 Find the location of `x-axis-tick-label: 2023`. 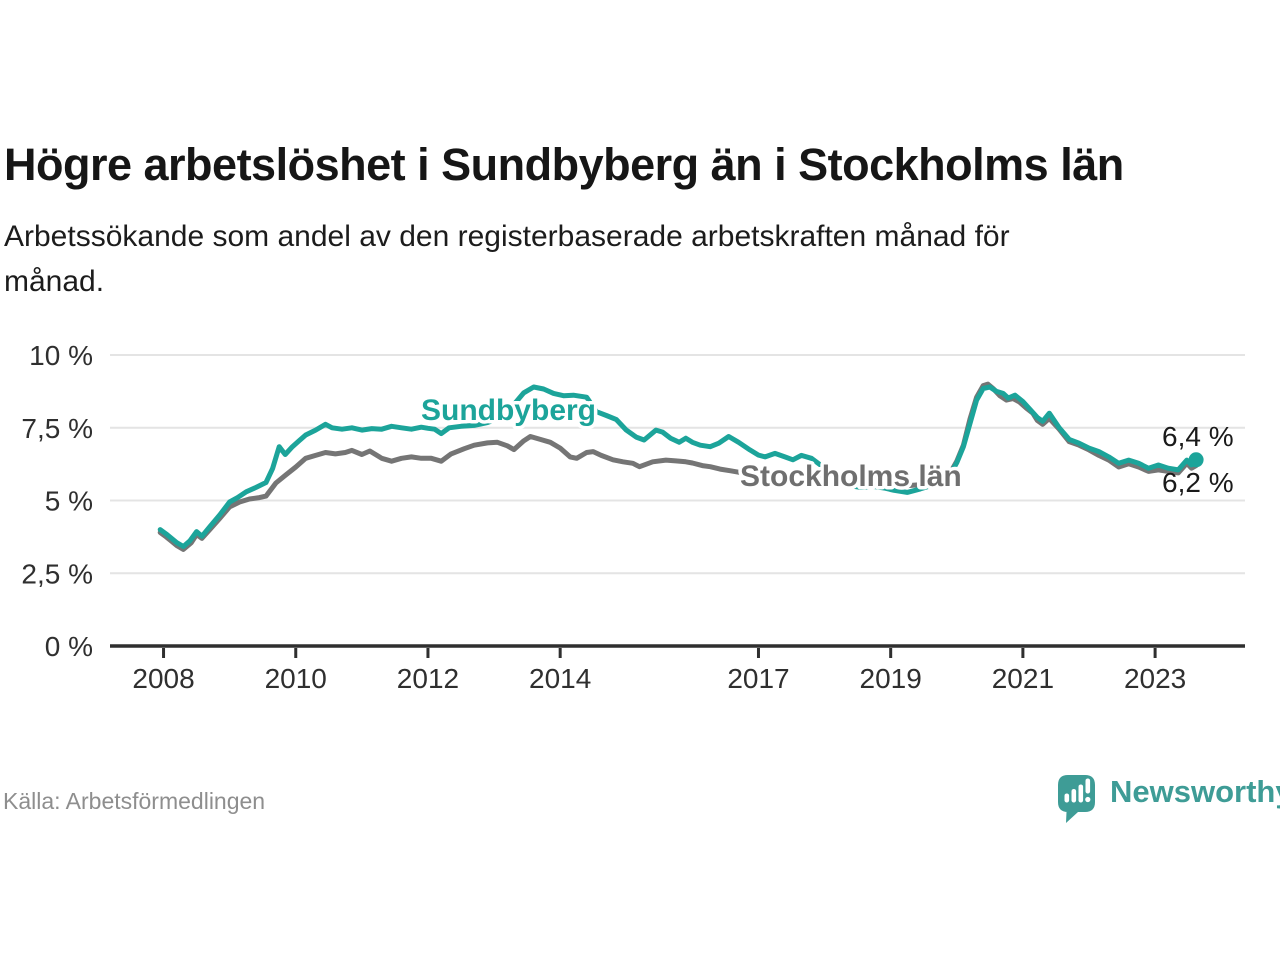

x-axis-tick-label: 2023 is located at coordinates (1155, 678).